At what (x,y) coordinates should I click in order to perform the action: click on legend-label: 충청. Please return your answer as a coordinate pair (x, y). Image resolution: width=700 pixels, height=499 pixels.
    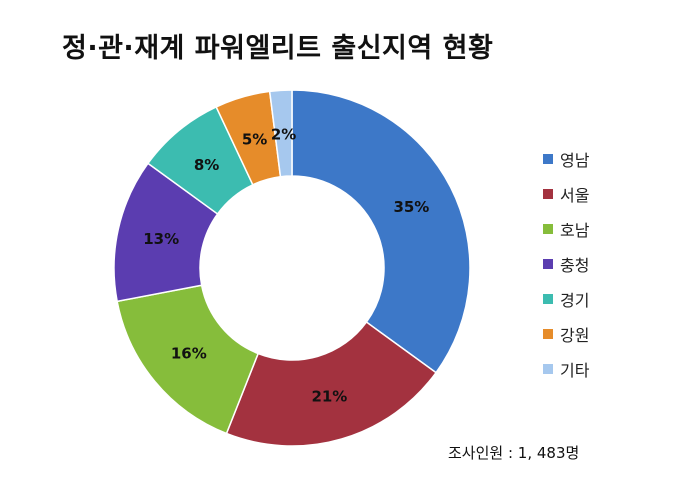
    Looking at the image, I should click on (575, 265).